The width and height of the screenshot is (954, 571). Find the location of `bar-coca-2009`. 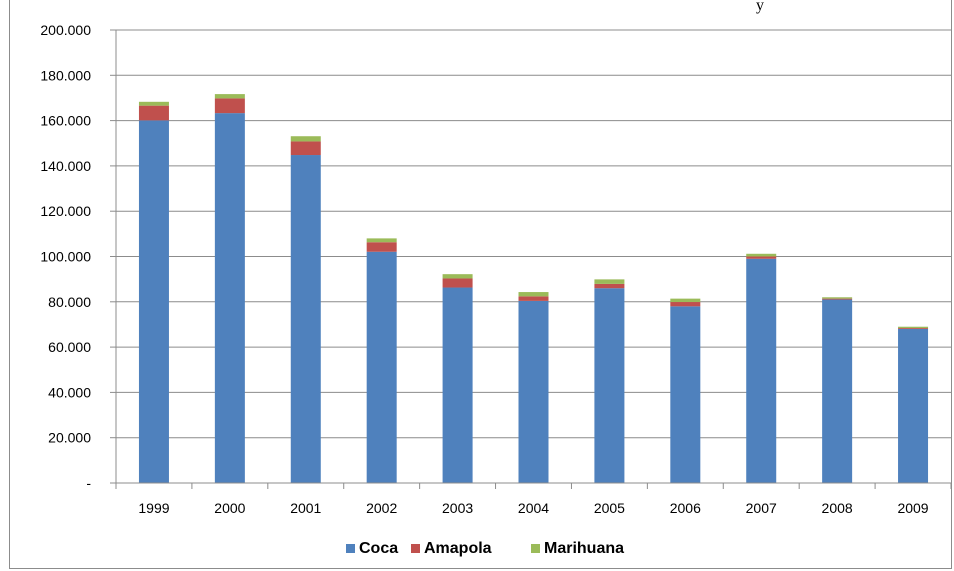

bar-coca-2009 is located at coordinates (913, 405).